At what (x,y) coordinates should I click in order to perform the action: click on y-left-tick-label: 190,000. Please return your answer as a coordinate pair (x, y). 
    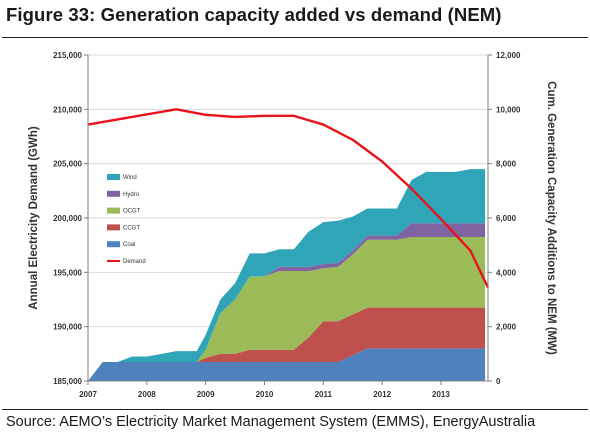
    Looking at the image, I should click on (67, 327).